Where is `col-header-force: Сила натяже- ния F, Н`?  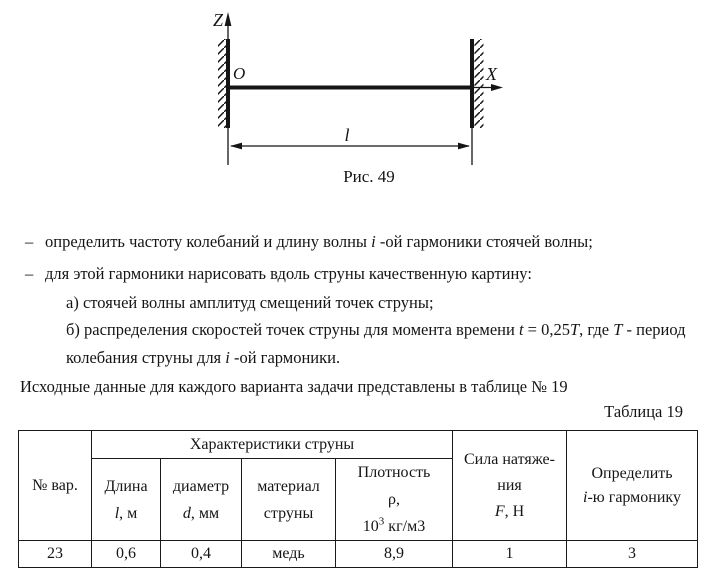 col-header-force: Сила натяже- ния F, Н is located at coordinates (509, 485).